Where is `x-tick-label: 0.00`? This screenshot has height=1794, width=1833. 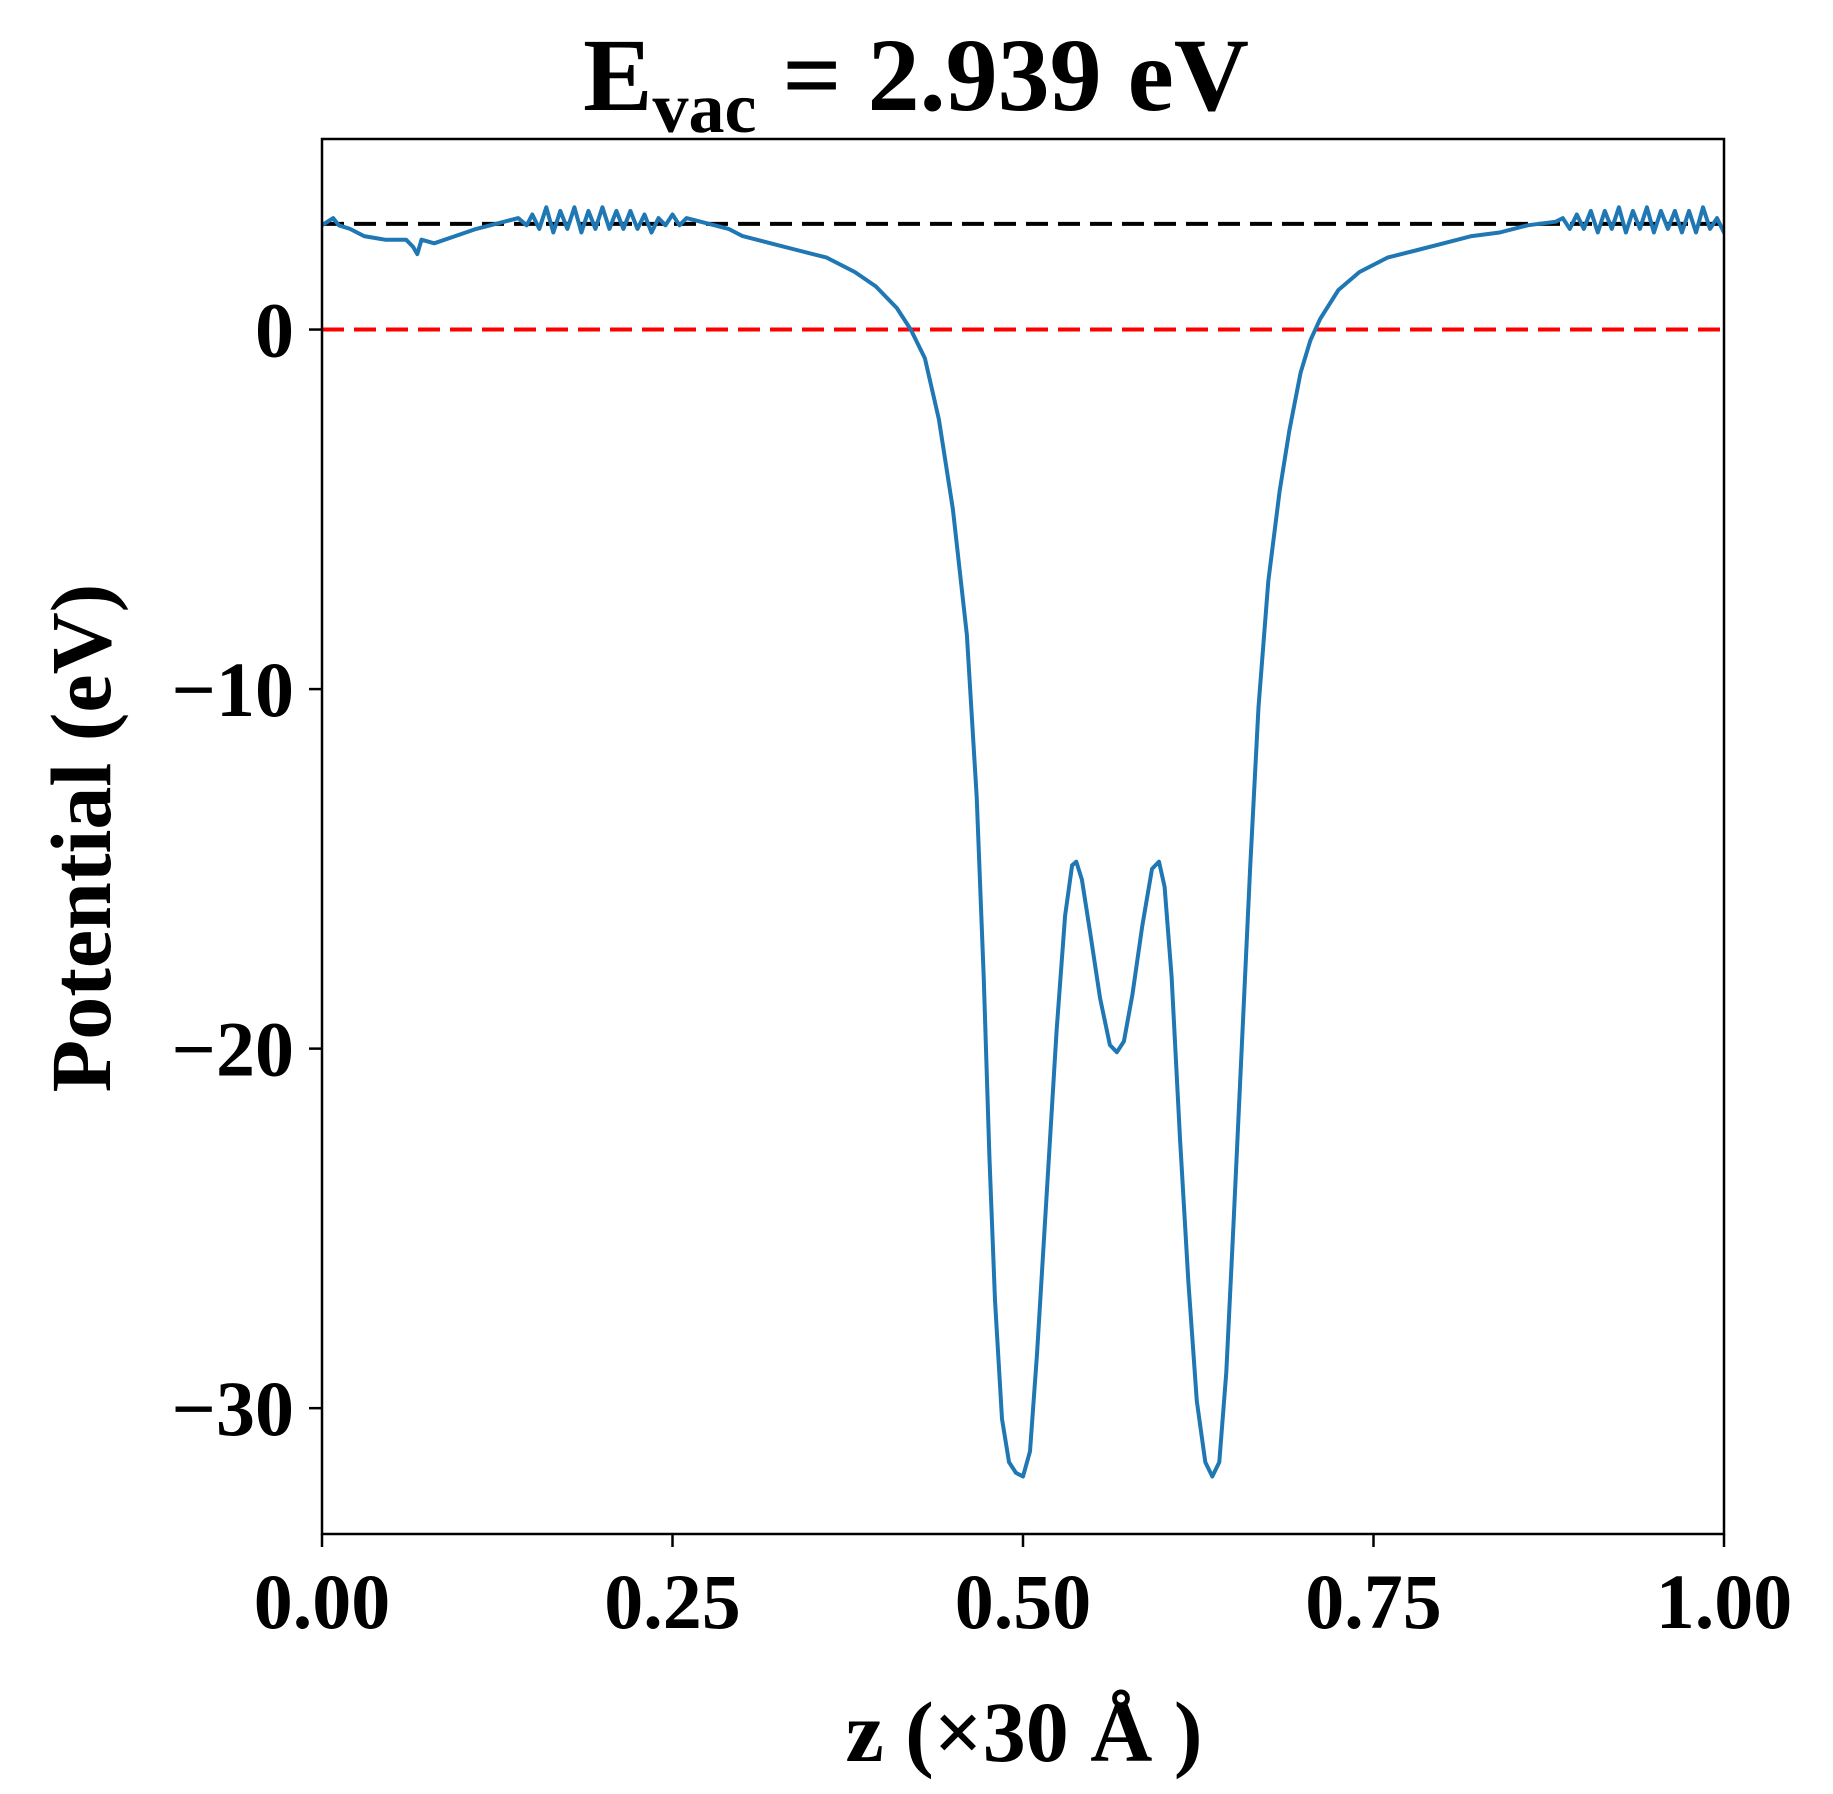 x-tick-label: 0.00 is located at coordinates (322, 1601).